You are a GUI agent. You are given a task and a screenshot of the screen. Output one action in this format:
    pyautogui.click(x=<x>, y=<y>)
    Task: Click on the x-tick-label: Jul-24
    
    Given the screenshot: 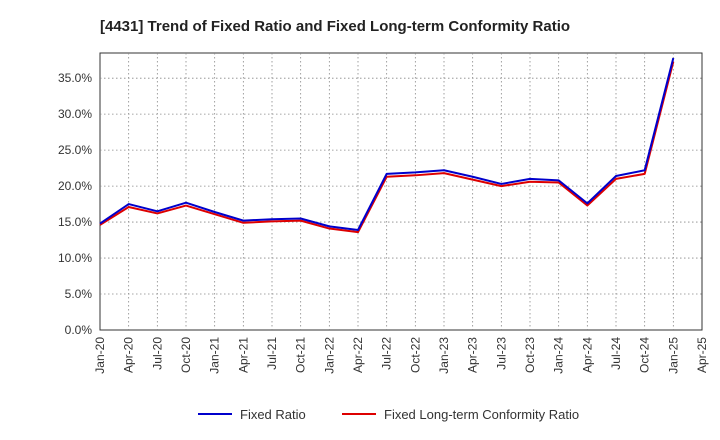 What is the action you would take?
    pyautogui.click(x=616, y=353)
    